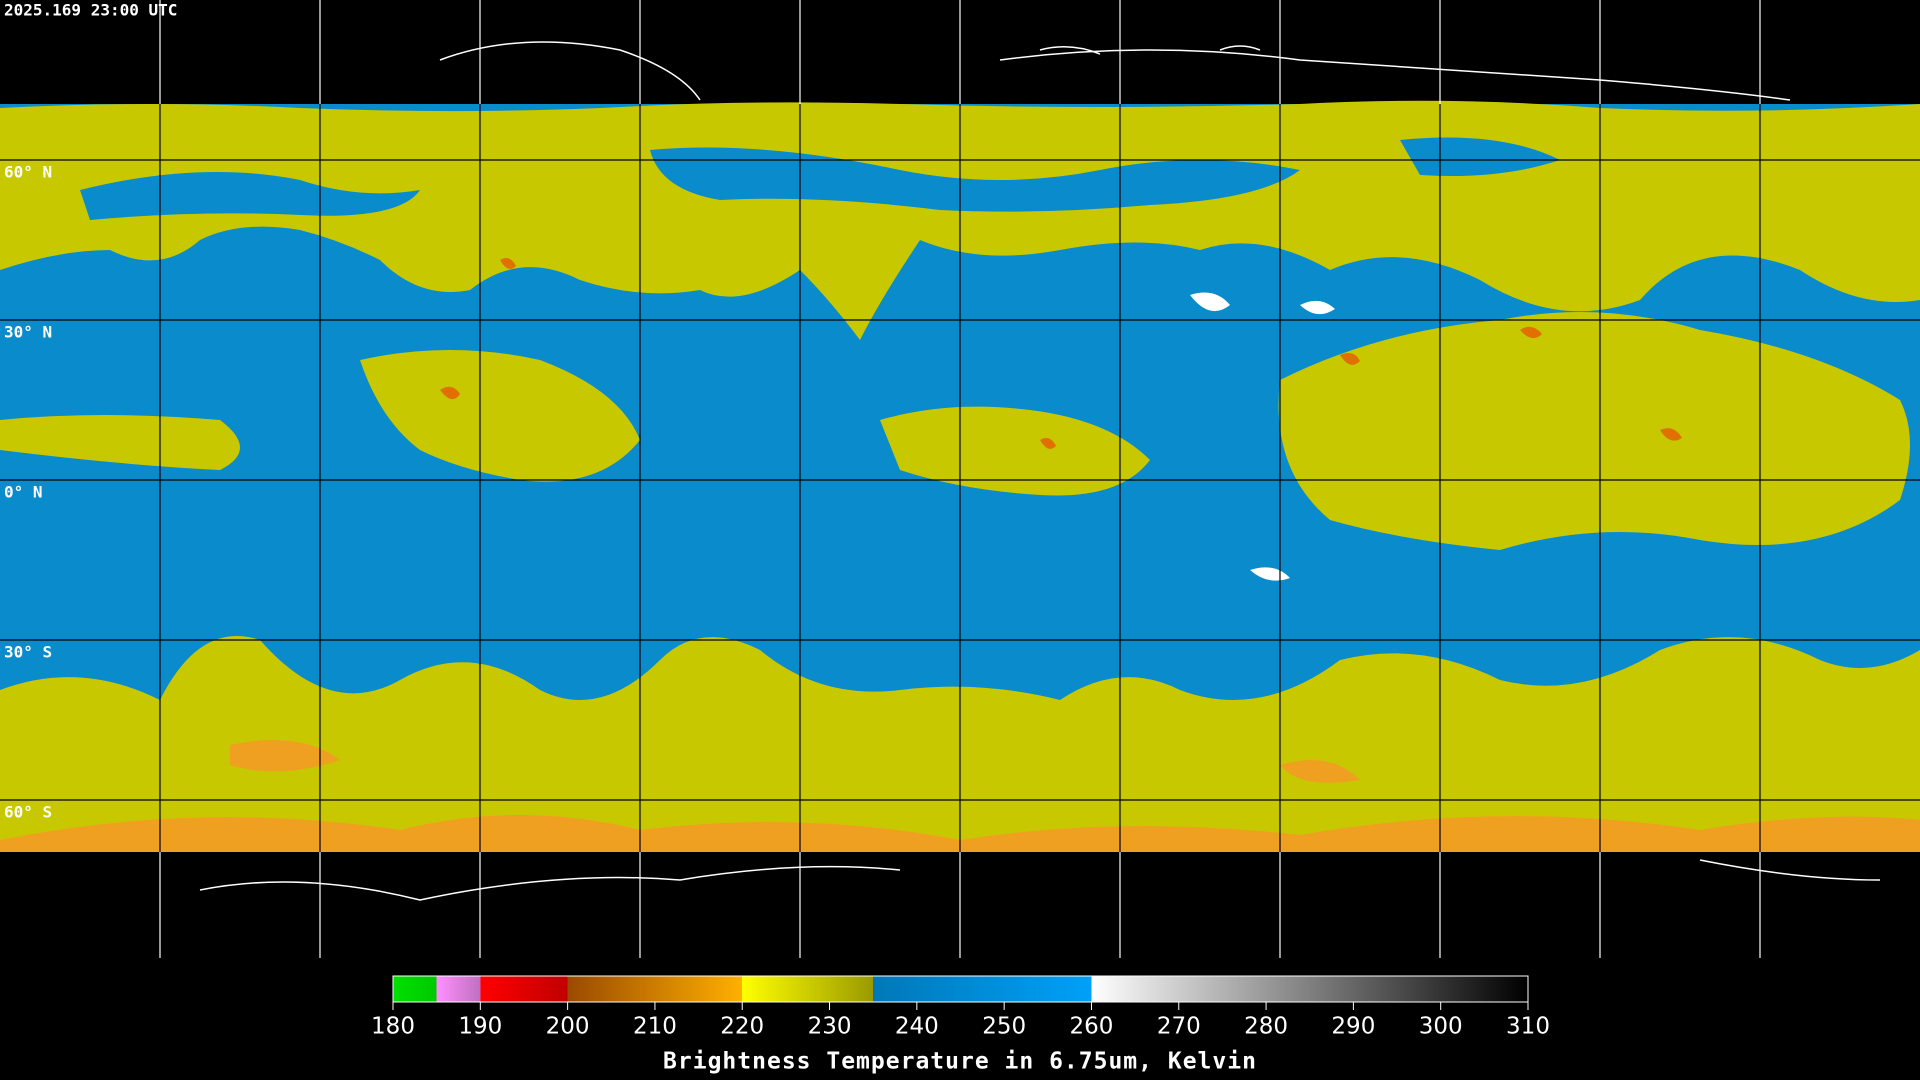  Describe the element at coordinates (830, 1027) in the screenshot. I see `colorbar-tick-label: 230` at that location.